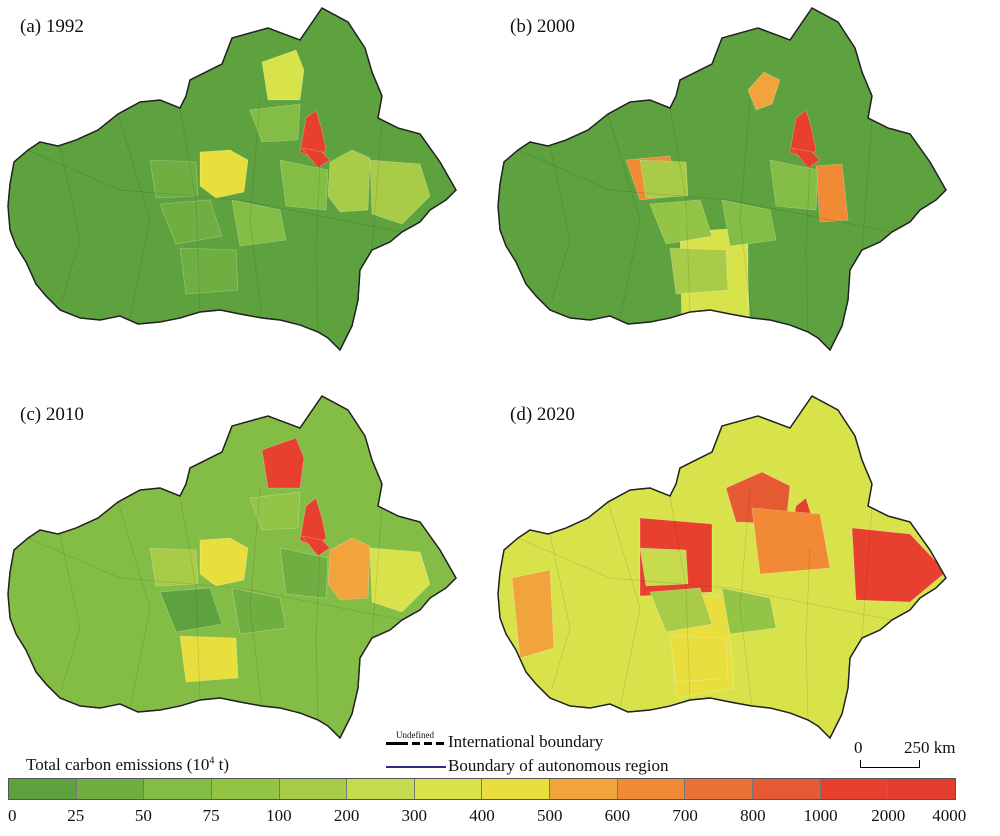  What do you see at coordinates (415, 735) in the screenshot?
I see `undefined-boundary-label: Undefined` at bounding box center [415, 735].